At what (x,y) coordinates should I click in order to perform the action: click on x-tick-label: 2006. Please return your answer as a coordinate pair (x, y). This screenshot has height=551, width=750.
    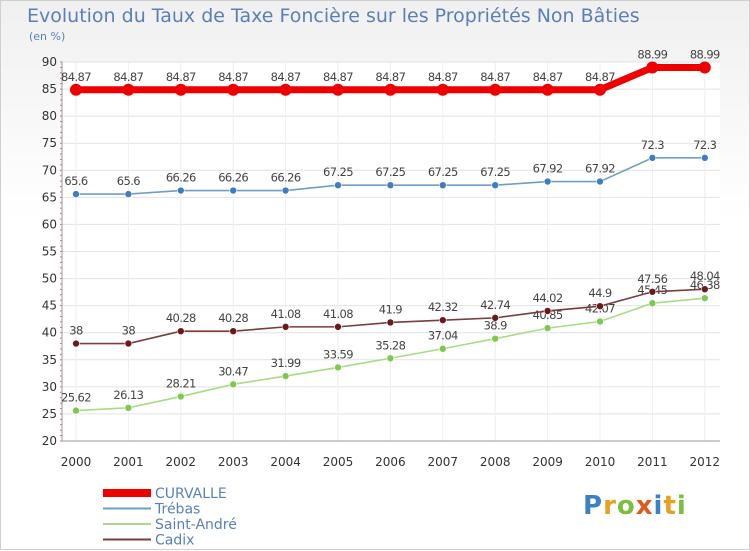
    Looking at the image, I should click on (390, 462).